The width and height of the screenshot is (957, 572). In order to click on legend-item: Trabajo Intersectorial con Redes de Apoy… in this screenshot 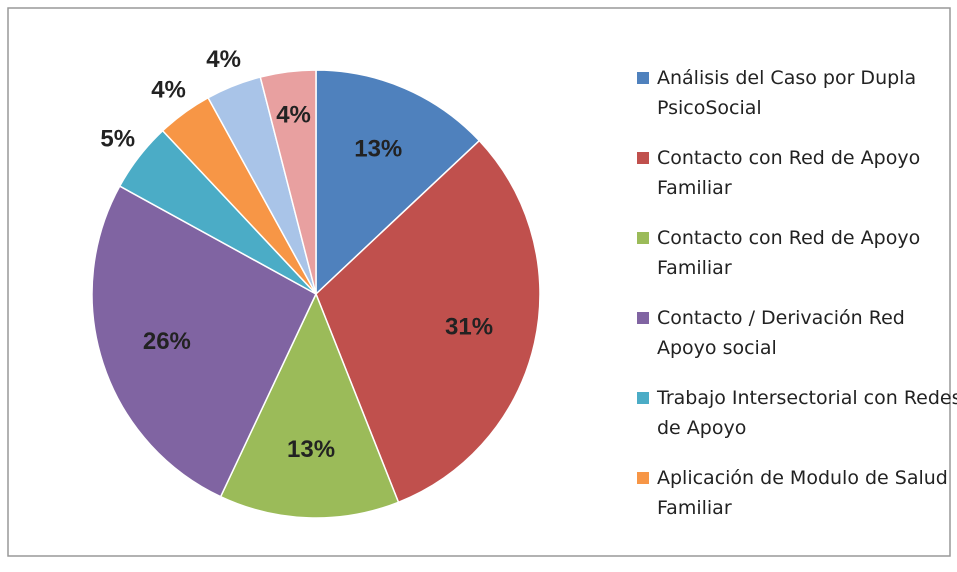, I will do `click(797, 413)`.